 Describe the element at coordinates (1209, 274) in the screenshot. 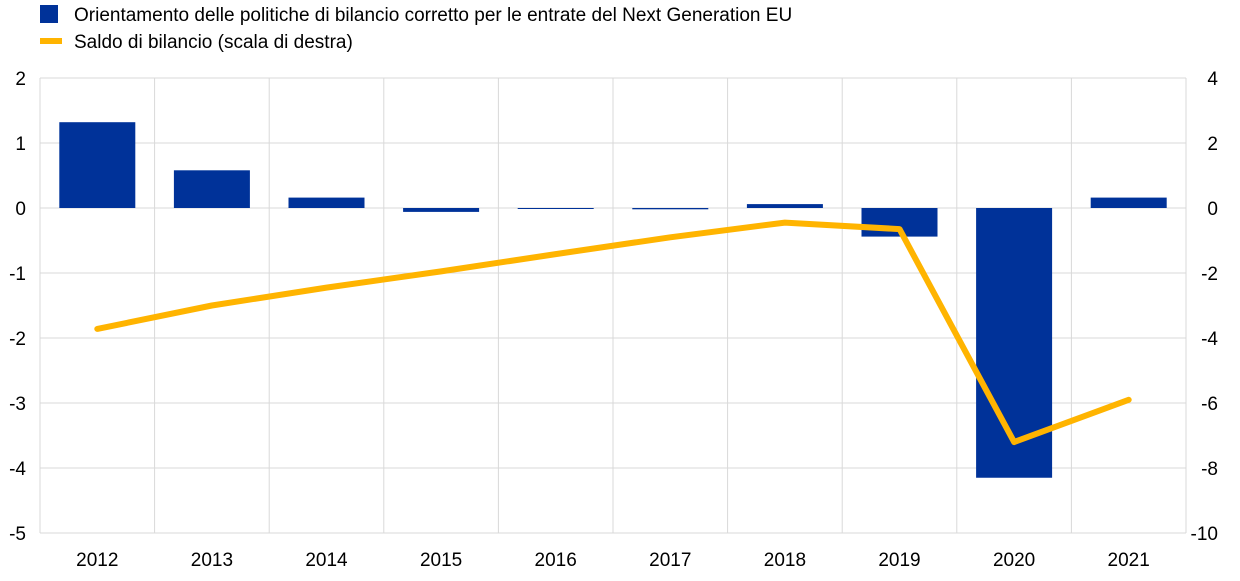

I see `right-tick-label: -2` at that location.